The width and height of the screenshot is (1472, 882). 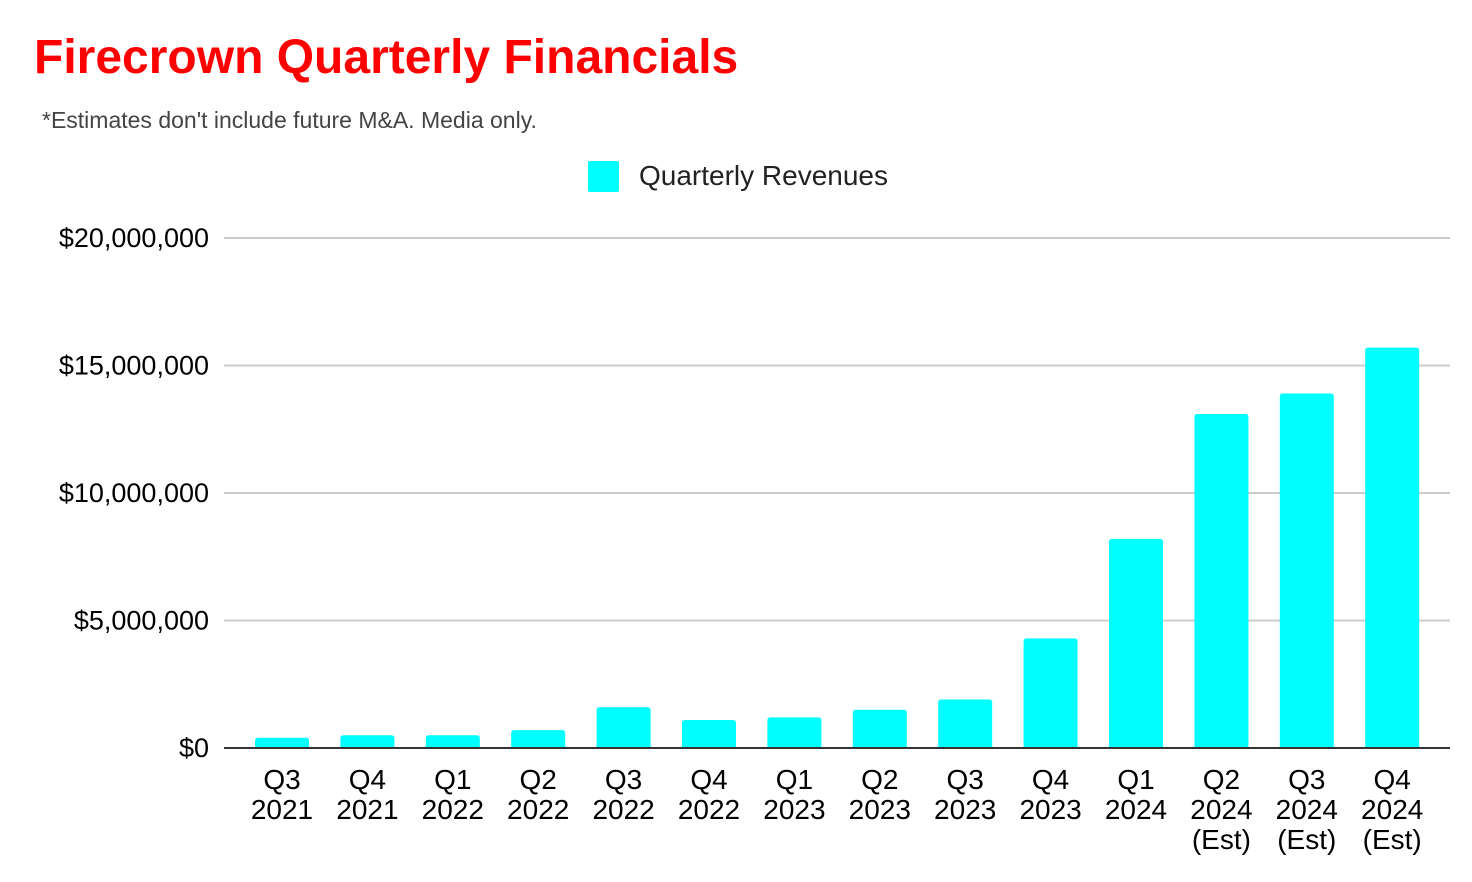 What do you see at coordinates (386, 57) in the screenshot?
I see `chart-title: Firecrown Quarterly Financials` at bounding box center [386, 57].